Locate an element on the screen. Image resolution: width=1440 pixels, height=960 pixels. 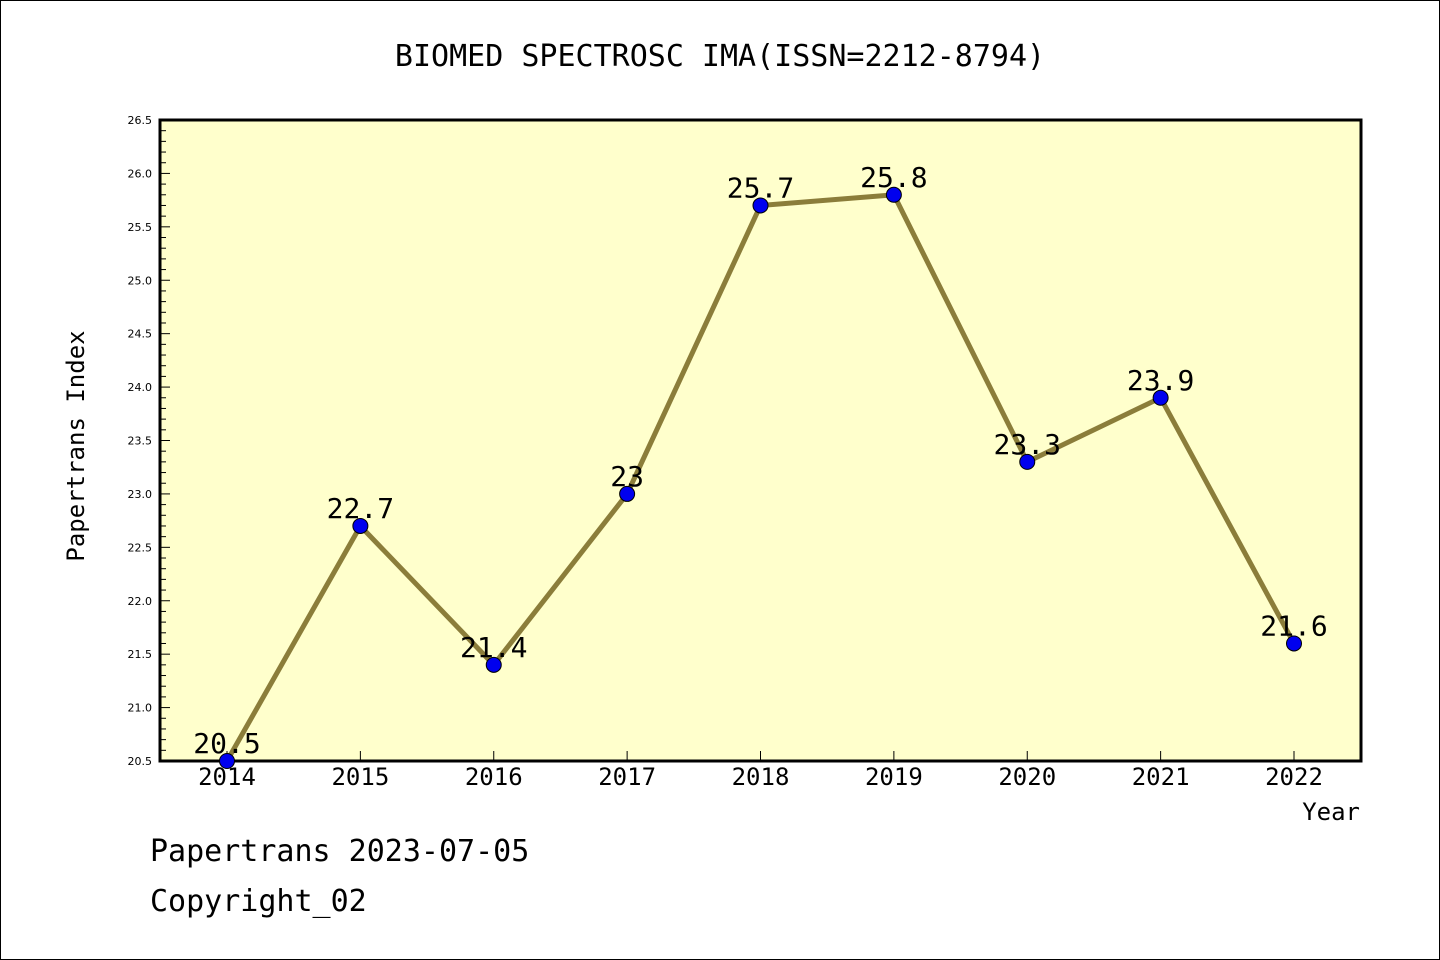
y-tick-label: 22.5 is located at coordinates (140, 547).